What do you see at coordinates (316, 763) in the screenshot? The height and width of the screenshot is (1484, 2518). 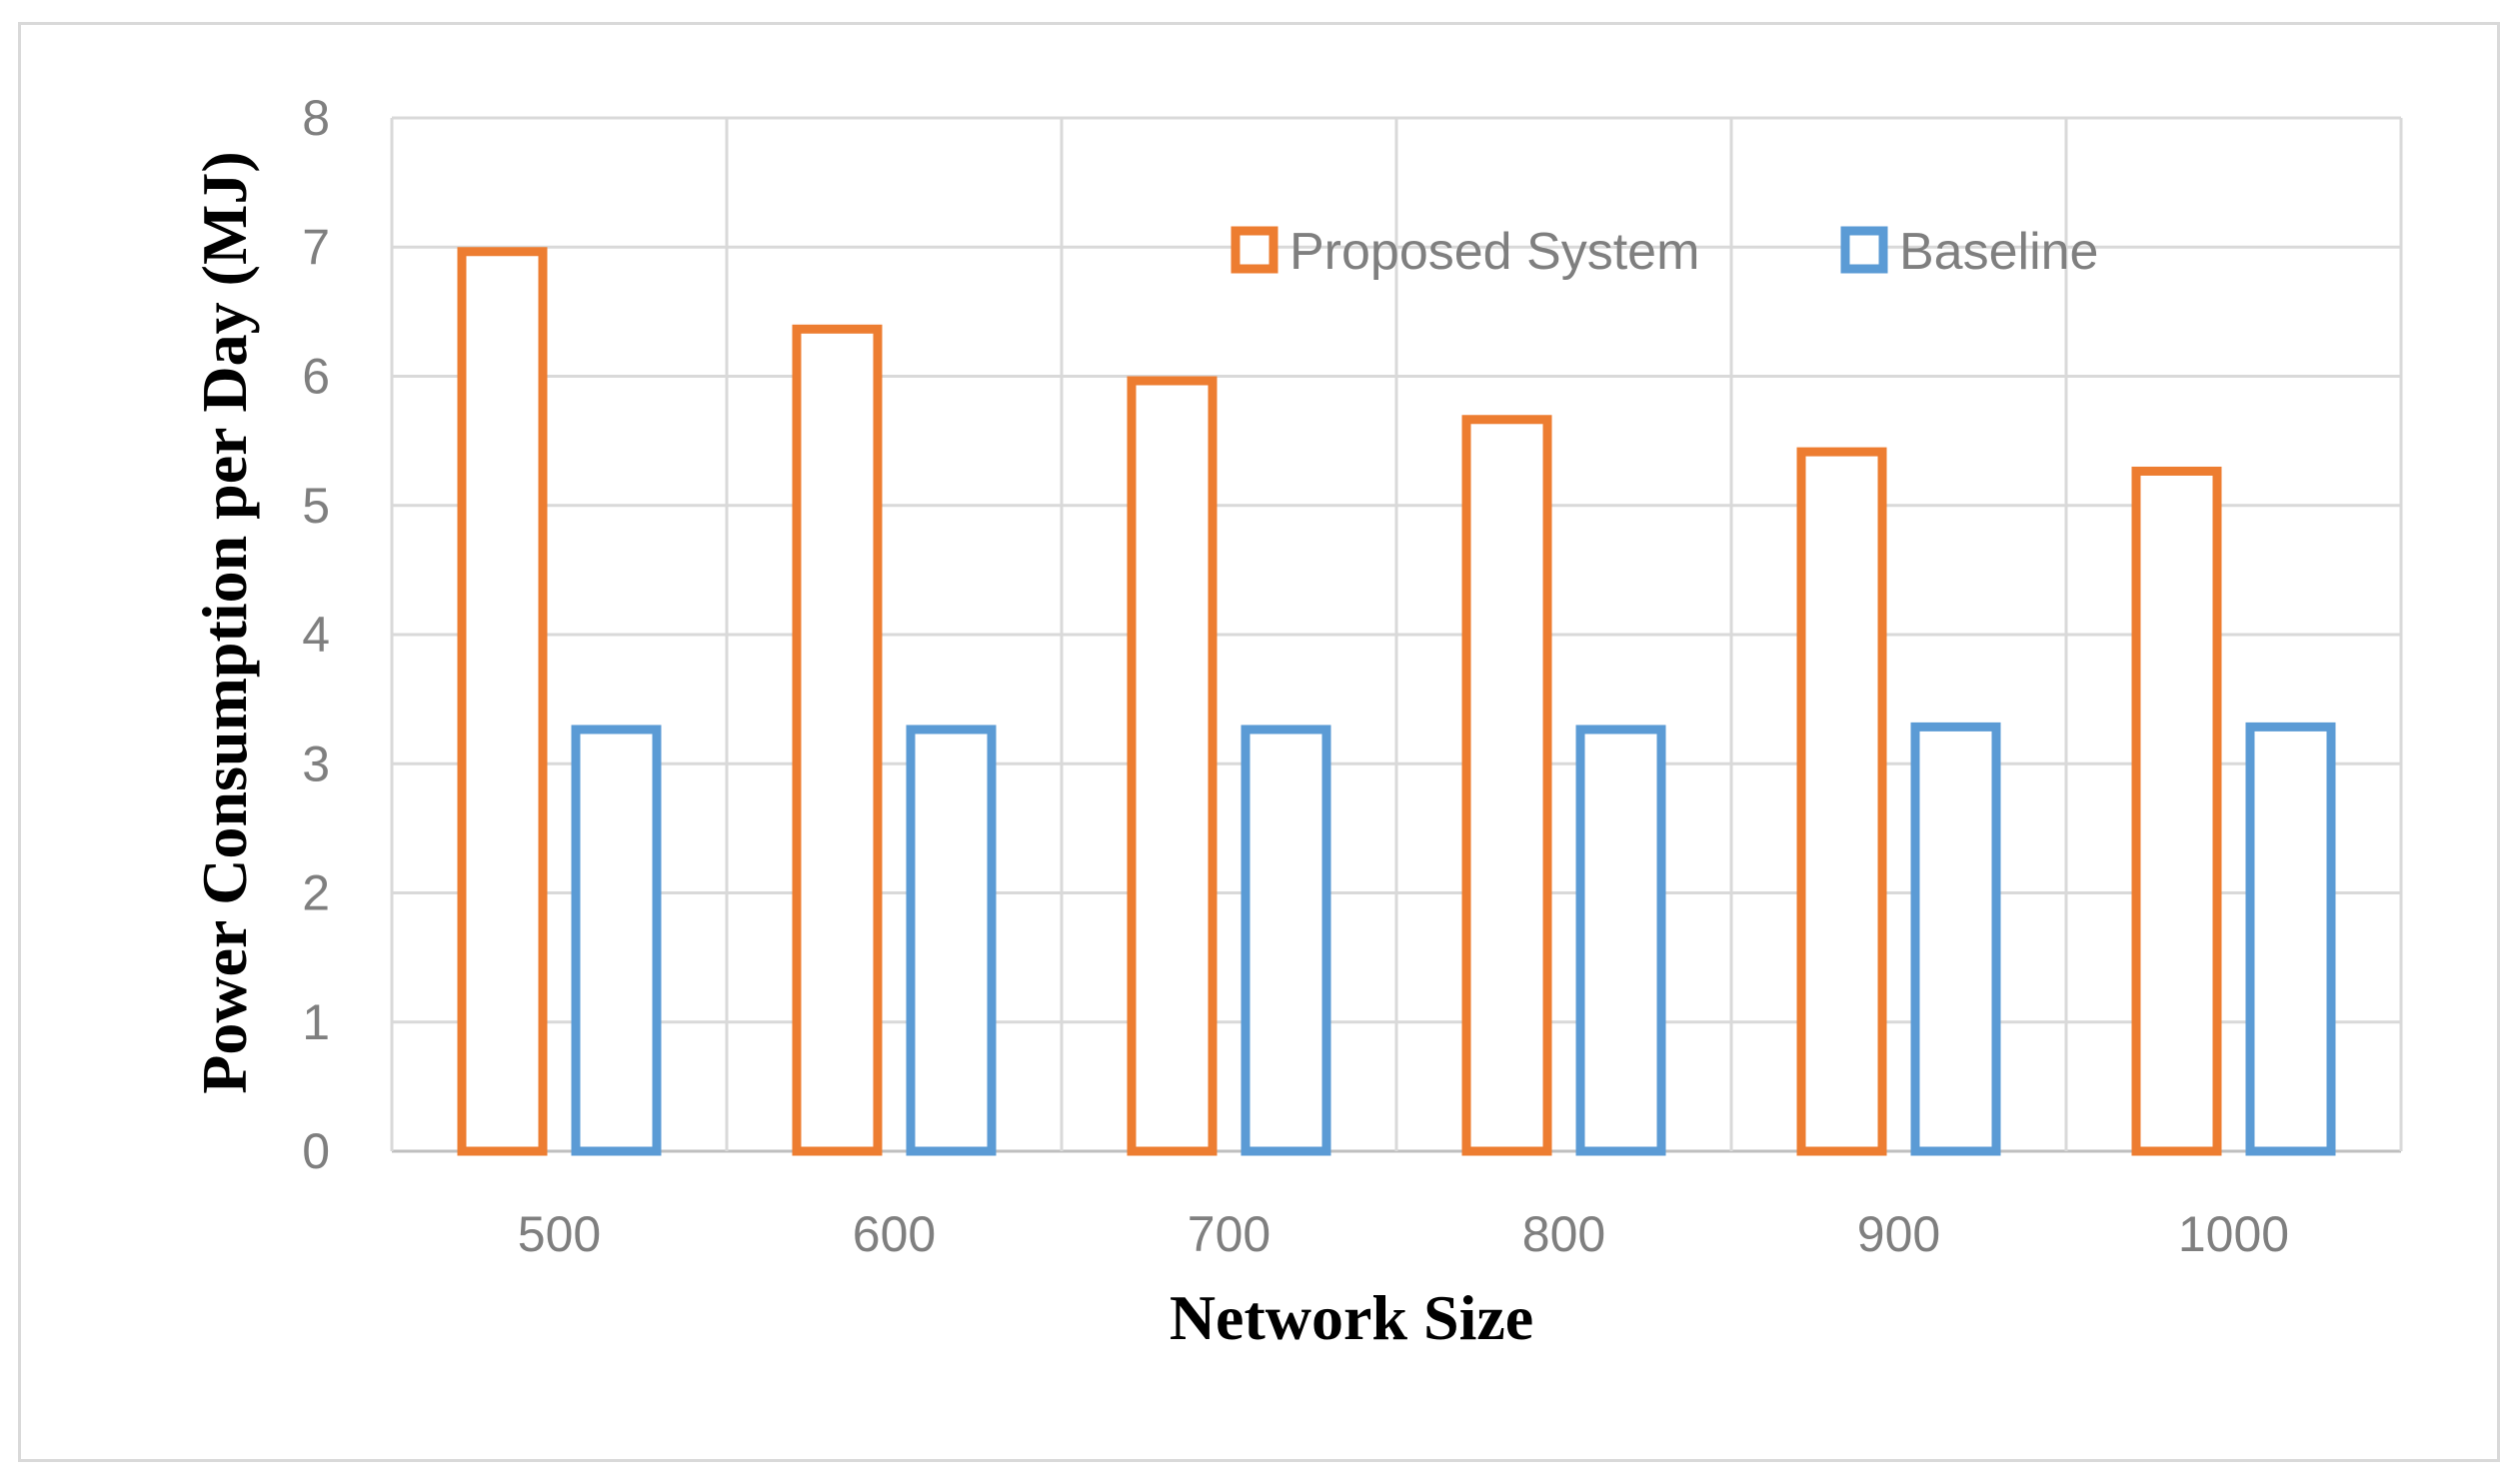 I see `y-tick-label: 3` at bounding box center [316, 763].